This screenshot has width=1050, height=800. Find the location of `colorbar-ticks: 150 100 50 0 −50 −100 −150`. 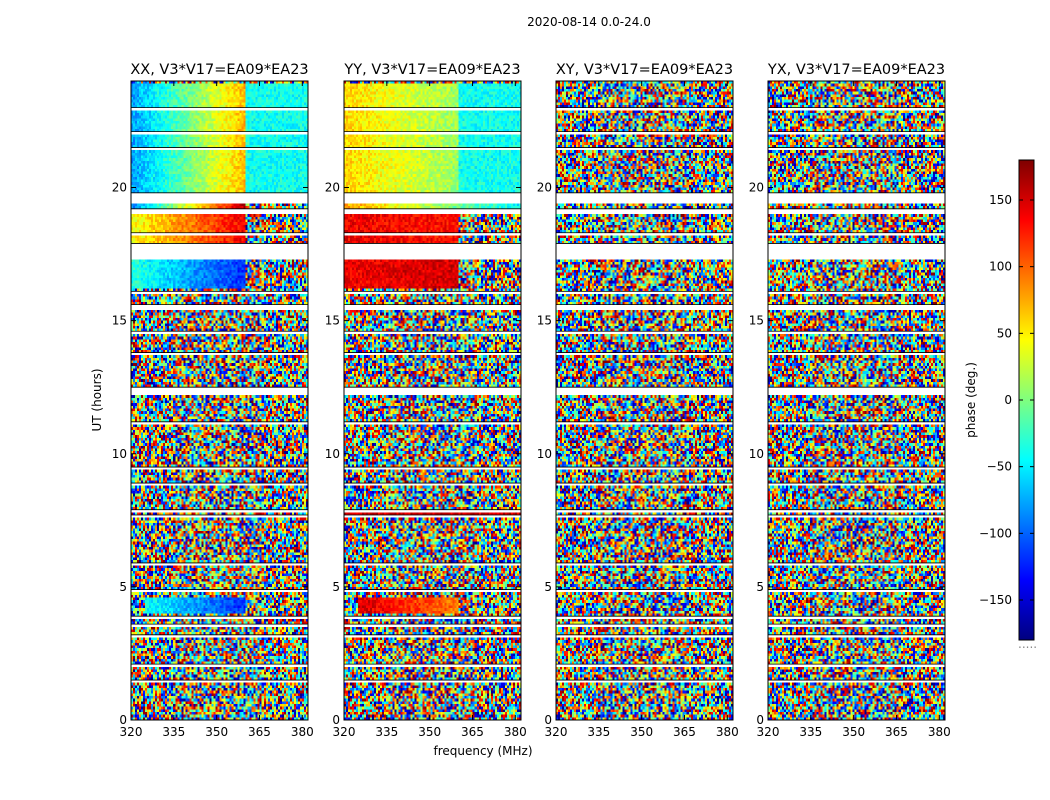

colorbar-ticks: 150 100 50 0 −50 −100 −150 is located at coordinates (1006, 400).